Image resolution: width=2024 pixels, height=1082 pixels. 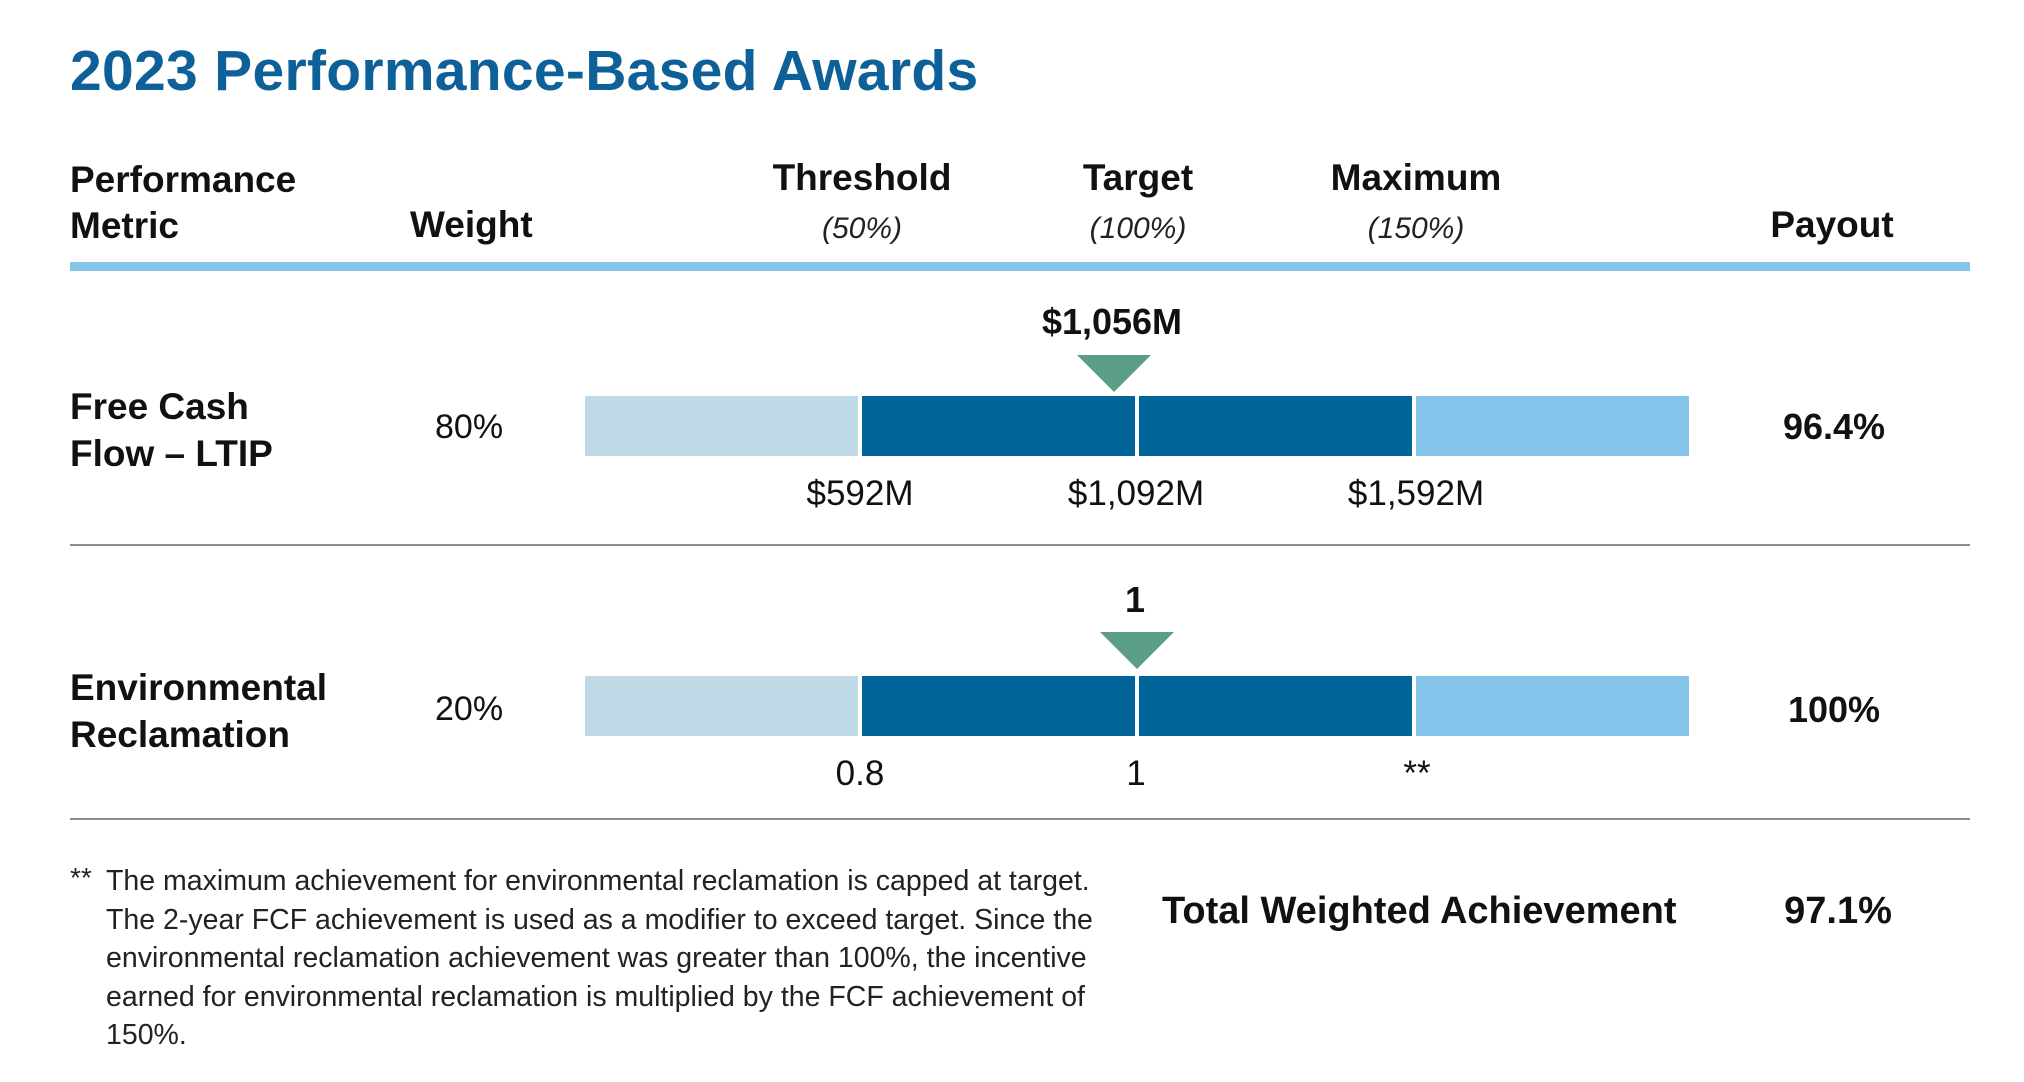 I want to click on row-fcf-metric-line2: Flow – LTIP, so click(x=171, y=453).